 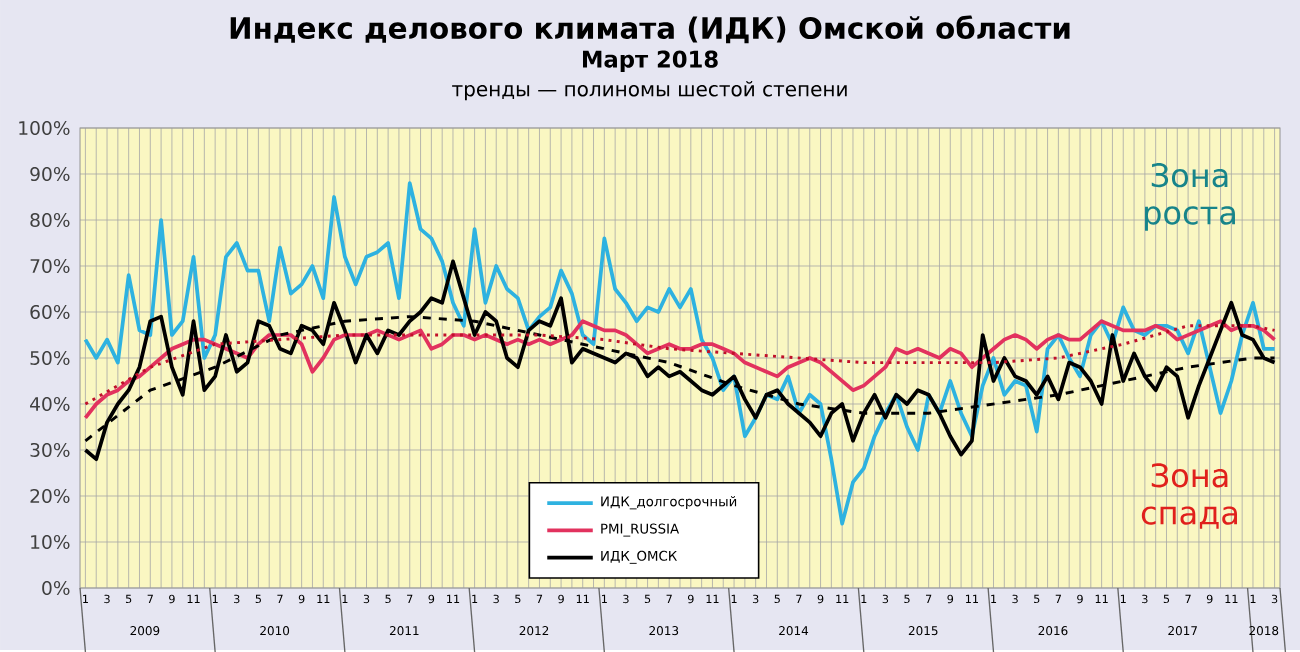 What do you see at coordinates (649, 90) in the screenshot?
I see `text: тренды — полиномы шестой степени` at bounding box center [649, 90].